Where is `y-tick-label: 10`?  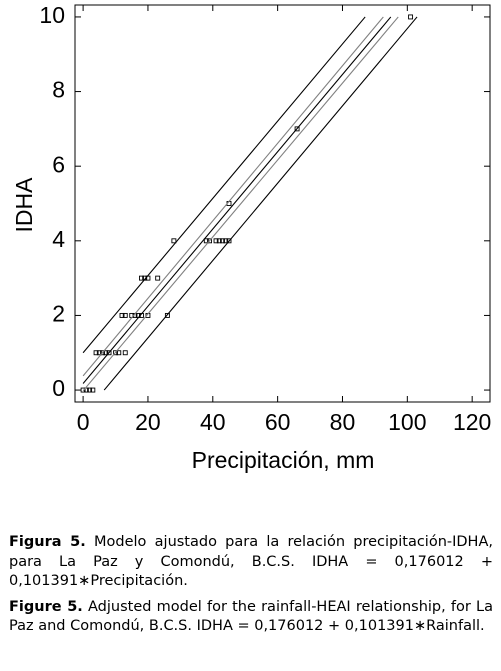 y-tick-label: 10 is located at coordinates (52, 15).